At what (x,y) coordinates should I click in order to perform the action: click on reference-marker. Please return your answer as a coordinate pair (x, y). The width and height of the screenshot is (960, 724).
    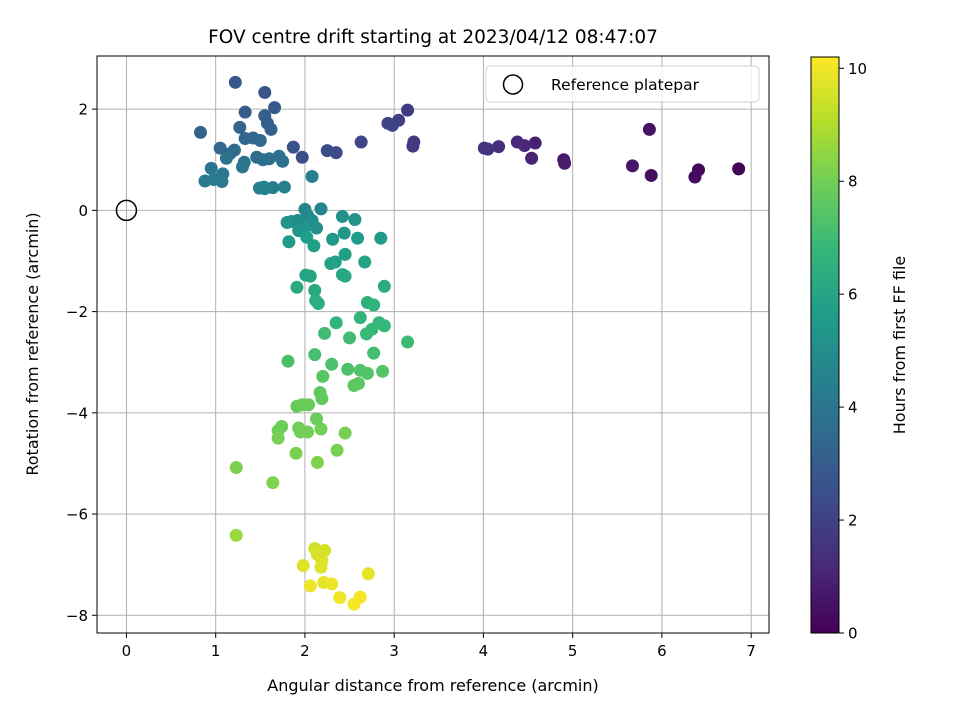
    Looking at the image, I should click on (126, 210).